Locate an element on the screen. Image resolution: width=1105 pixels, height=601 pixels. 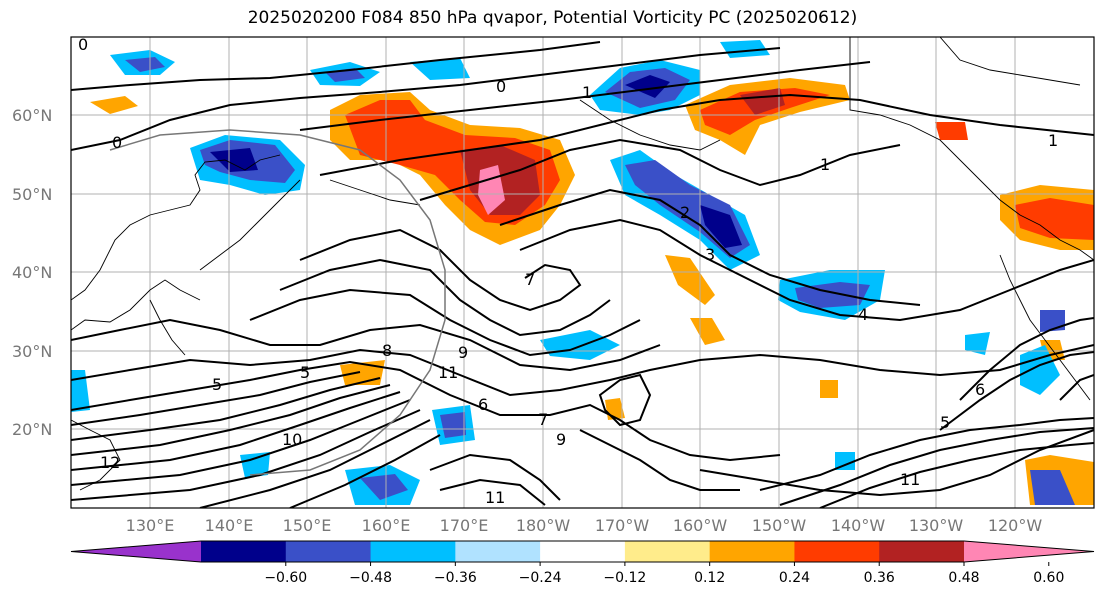
colorbar-tick-label: −0.60 is located at coordinates (285, 578).